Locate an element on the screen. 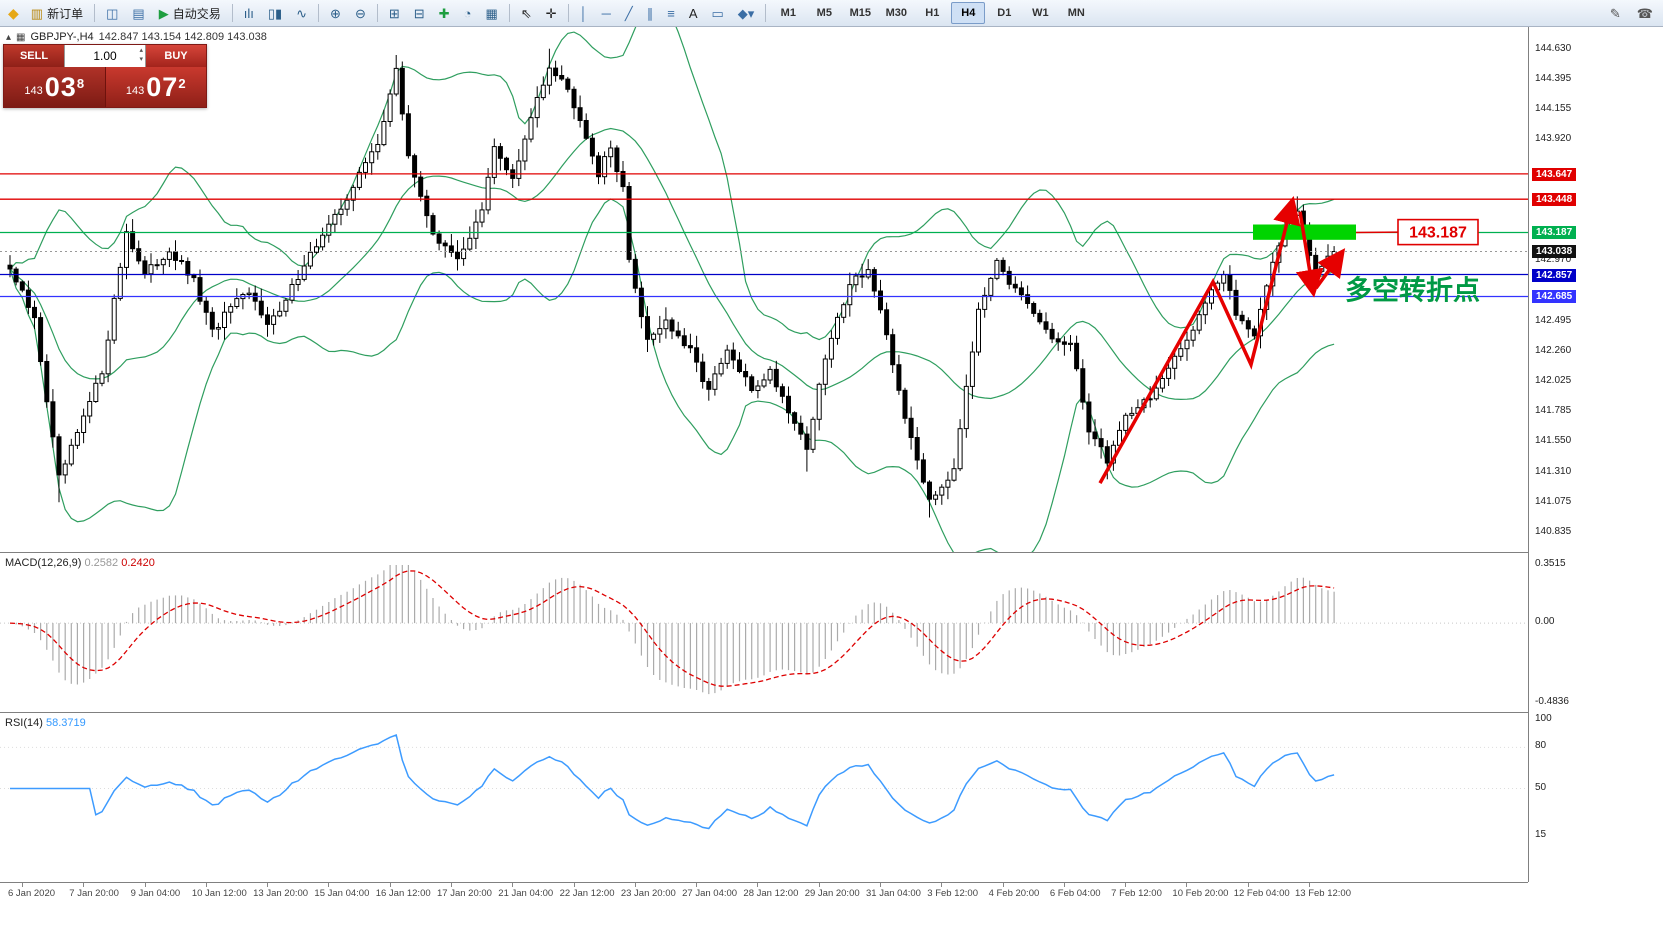 The image size is (1663, 947). profiles-button: ▤ is located at coordinates (138, 13).